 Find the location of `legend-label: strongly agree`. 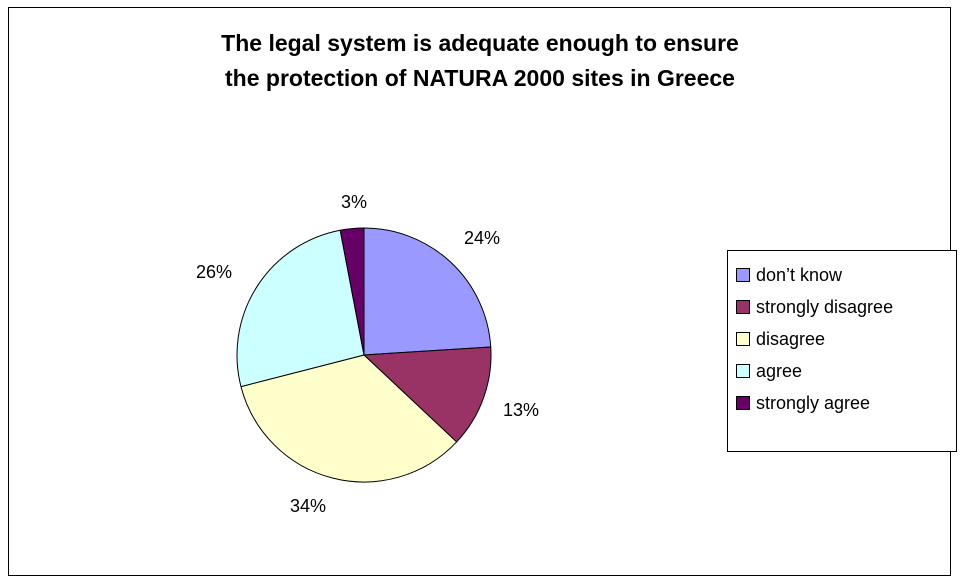

legend-label: strongly agree is located at coordinates (813, 402).